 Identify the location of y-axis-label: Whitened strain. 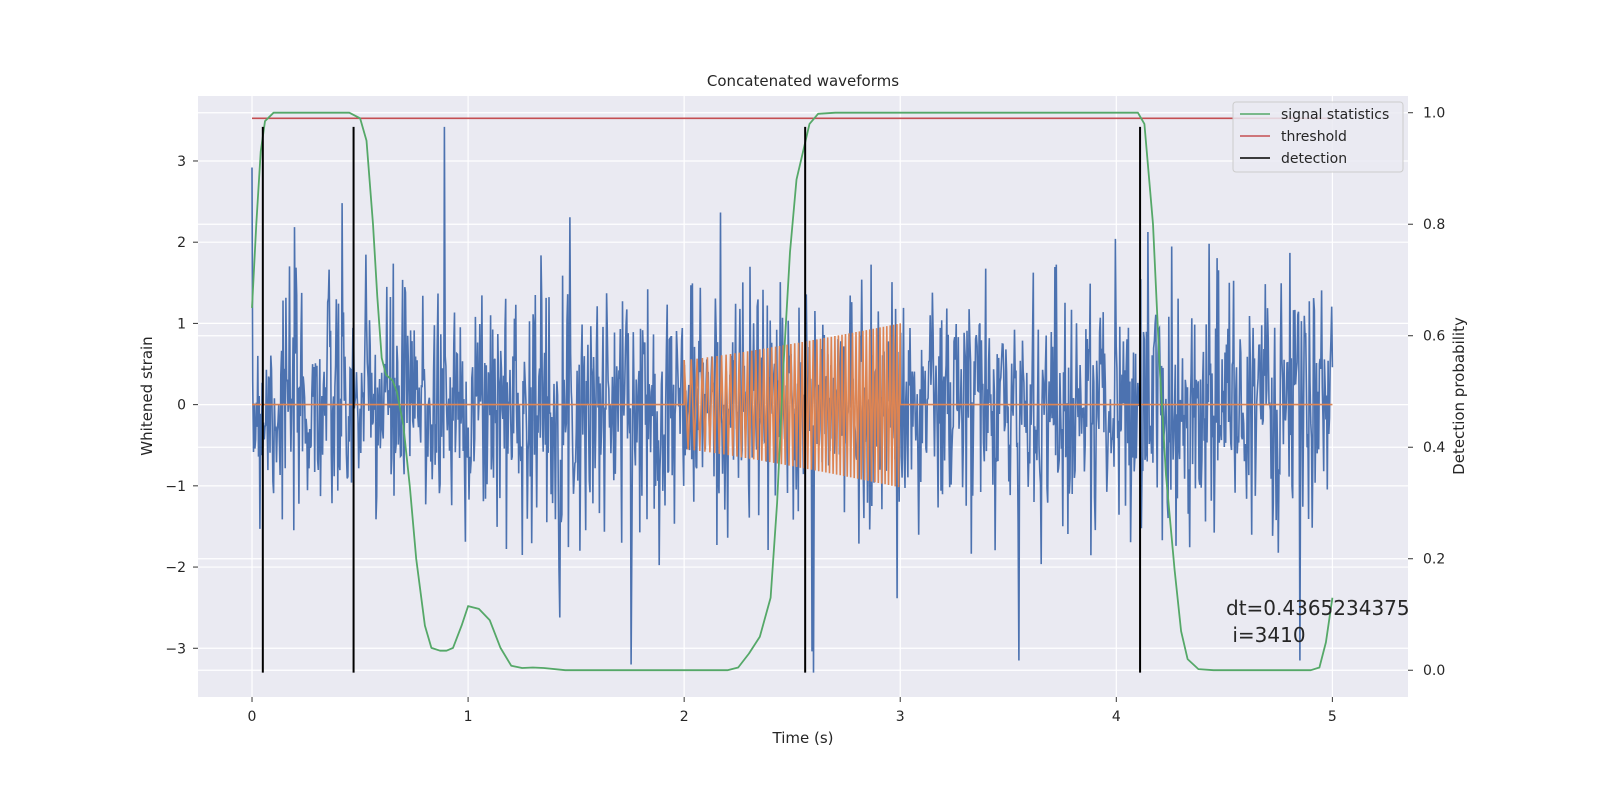
(147, 395).